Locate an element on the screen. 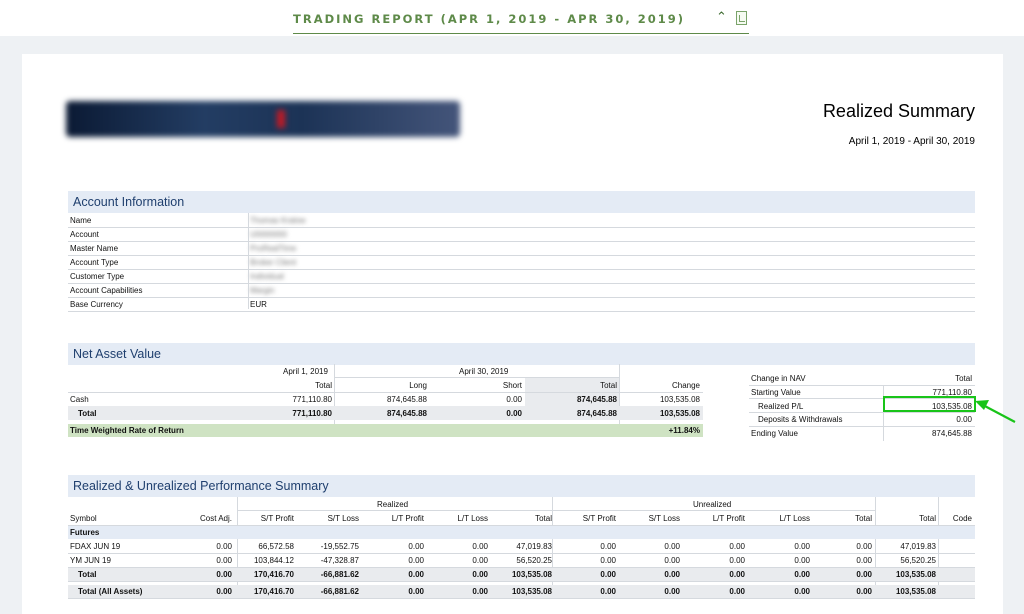  account-info-value: U0000000 is located at coordinates (268, 234).